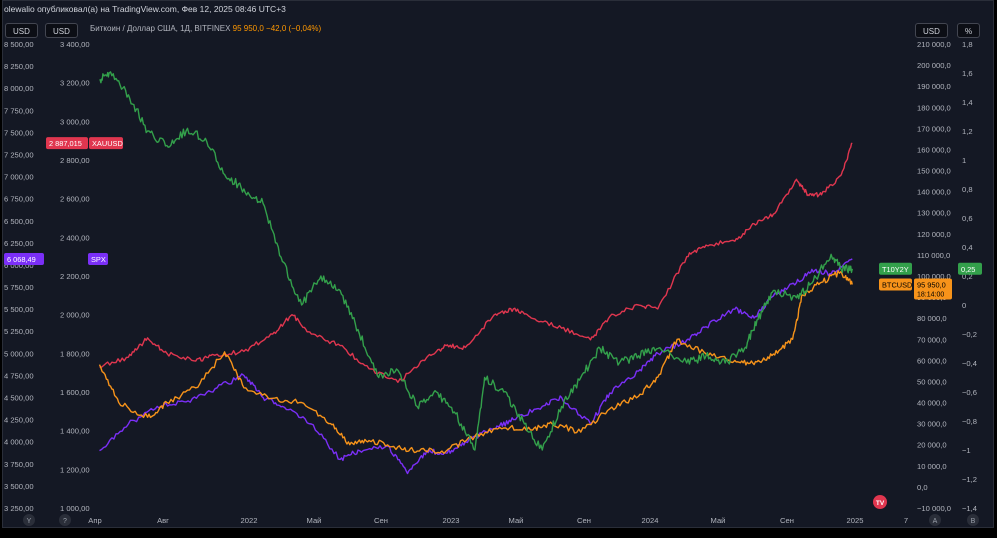 This screenshot has width=997, height=538. Describe the element at coordinates (967, 44) in the screenshot. I see `axis-tick-pct-0: 1,8` at that location.